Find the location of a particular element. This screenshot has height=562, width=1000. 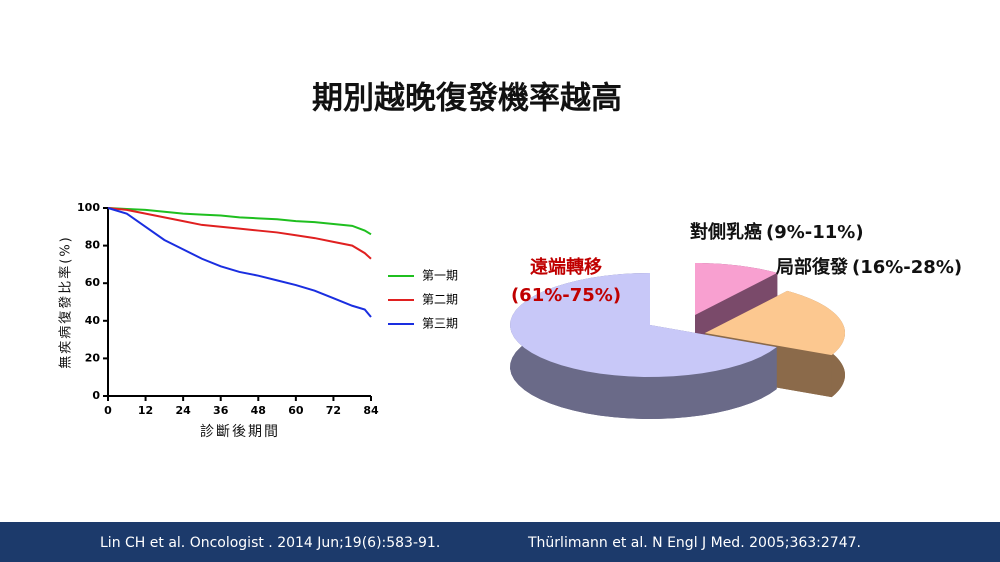

x-tick-label: 60 is located at coordinates (296, 410).